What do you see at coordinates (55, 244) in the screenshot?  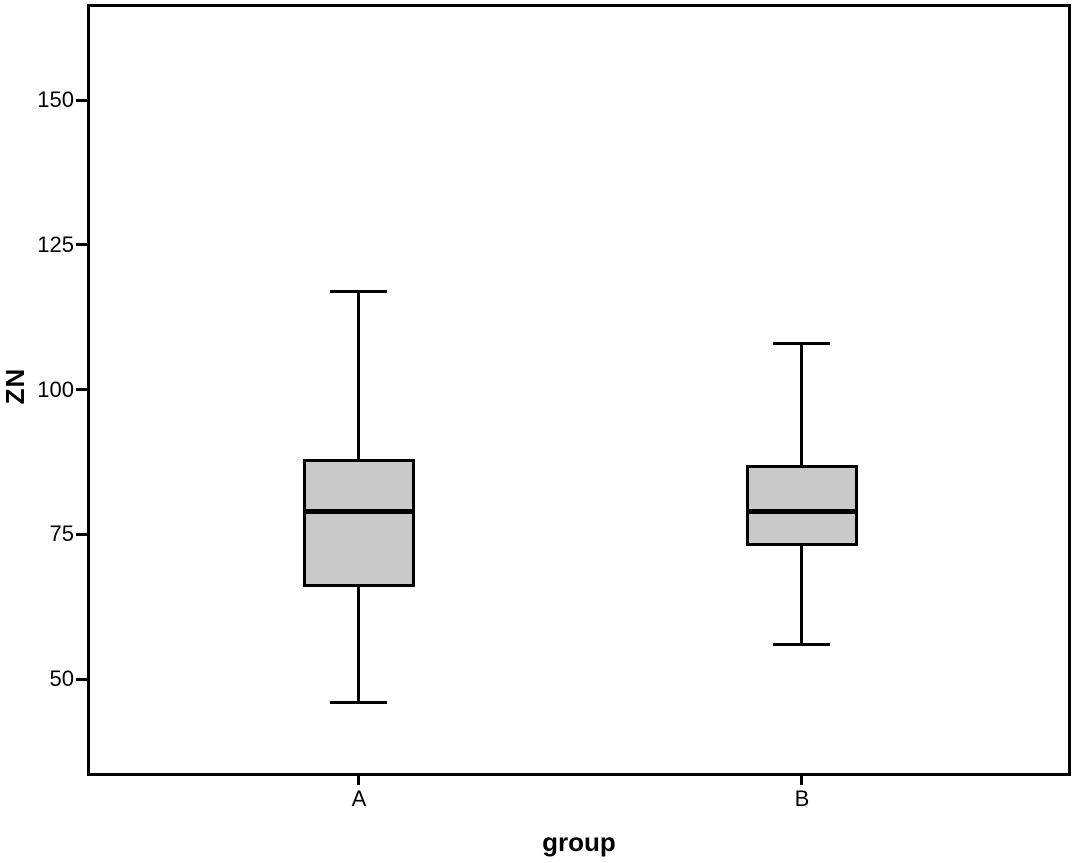 I see `y-tick-label: 125` at bounding box center [55, 244].